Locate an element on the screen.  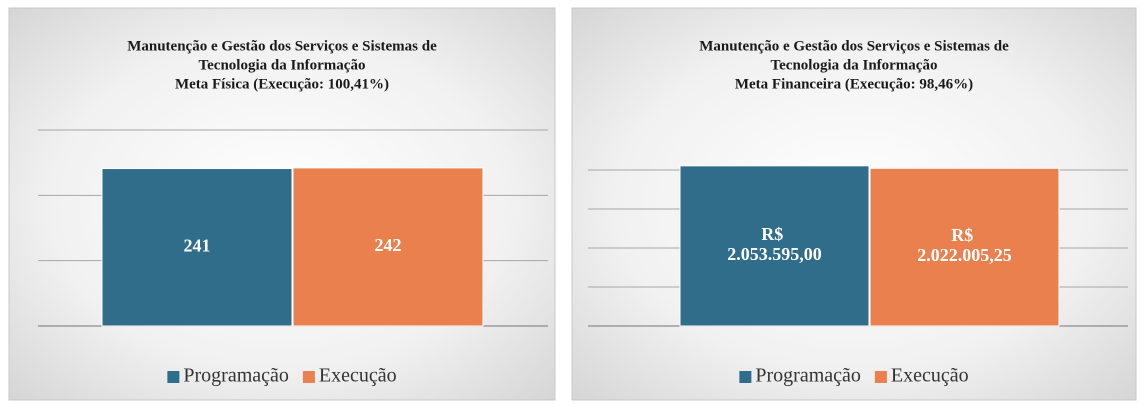
data-label-line: 2.053.595,00 is located at coordinates (774, 254).